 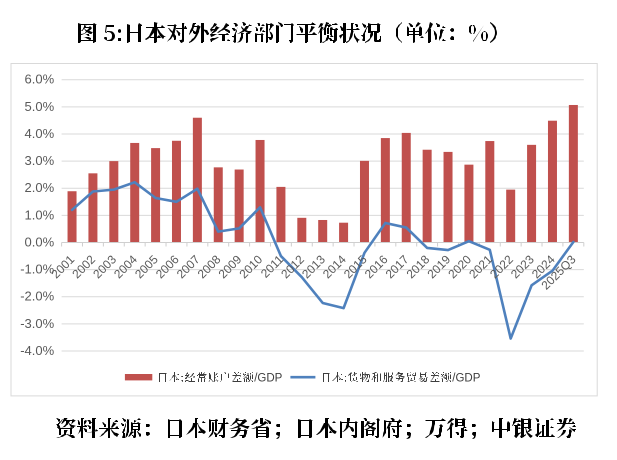 What do you see at coordinates (40, 187) in the screenshot?
I see `svg-text: 2.0%` at bounding box center [40, 187].